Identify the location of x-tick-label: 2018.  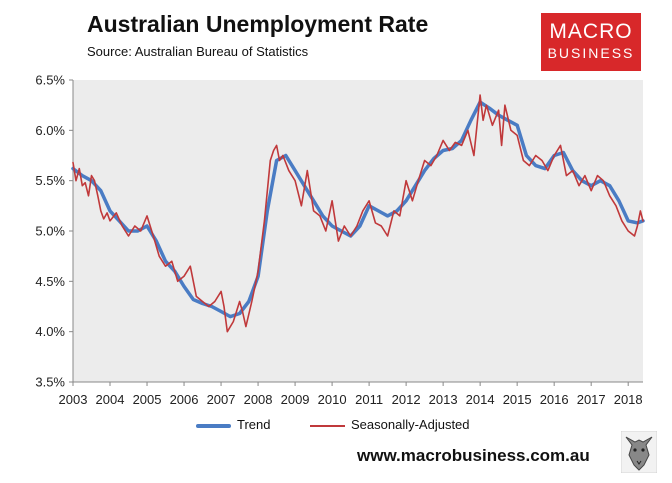
(628, 399).